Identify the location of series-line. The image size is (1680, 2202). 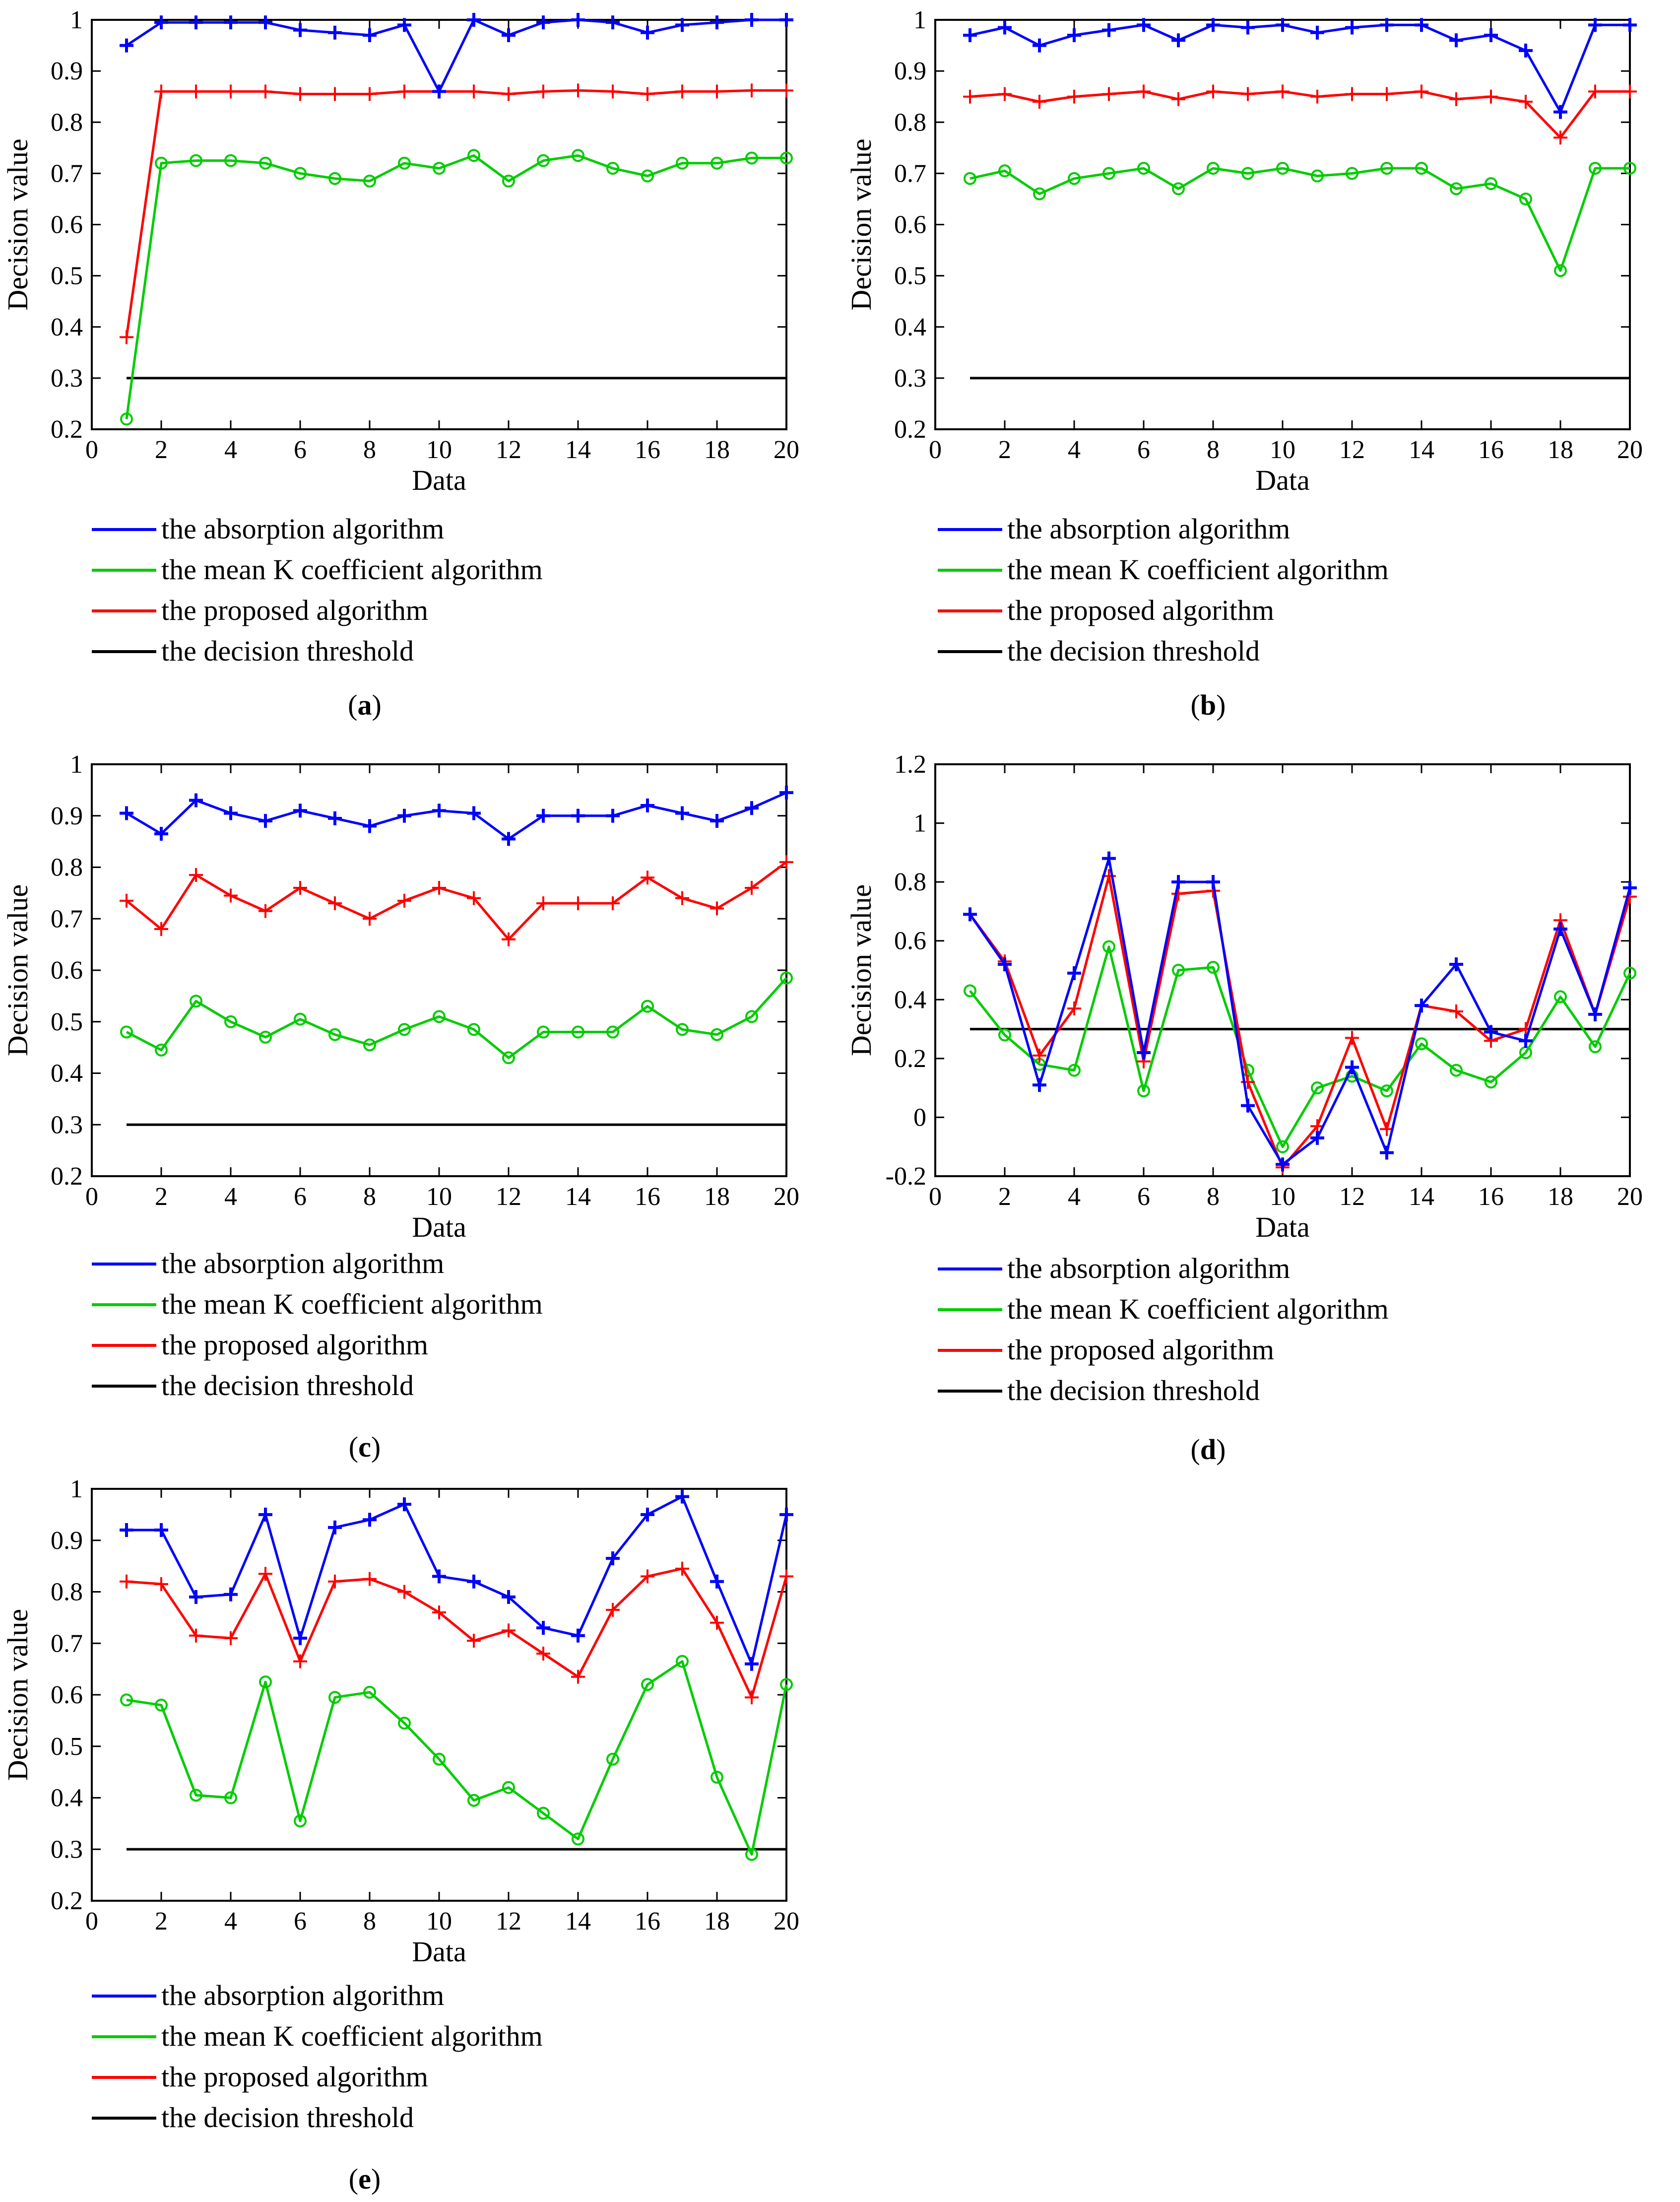
(457, 1580).